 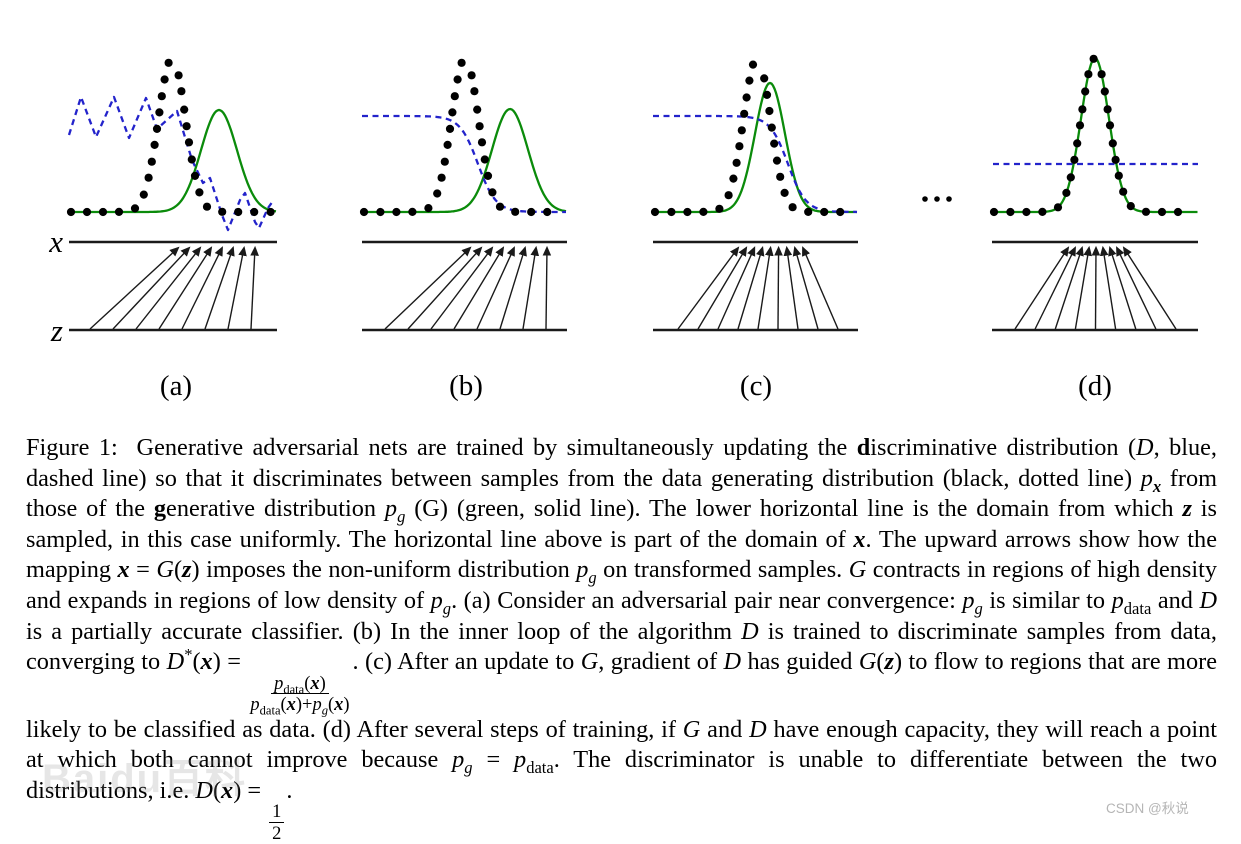 What do you see at coordinates (756, 386) in the screenshot?
I see `panel-label-c: (c)` at bounding box center [756, 386].